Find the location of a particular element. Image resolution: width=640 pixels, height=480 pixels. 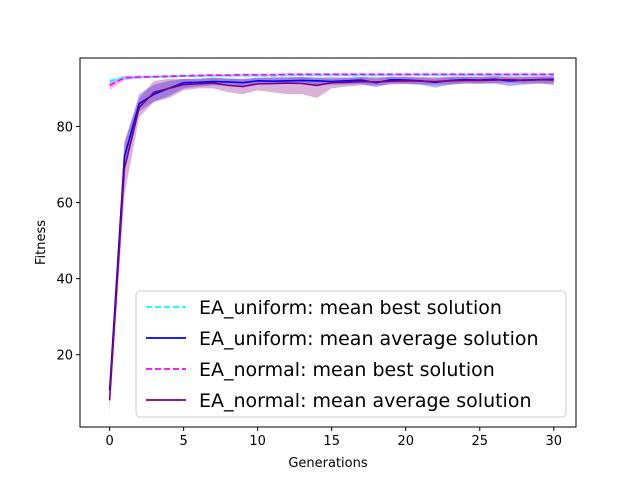

x-tick-label: 15 is located at coordinates (331, 441).